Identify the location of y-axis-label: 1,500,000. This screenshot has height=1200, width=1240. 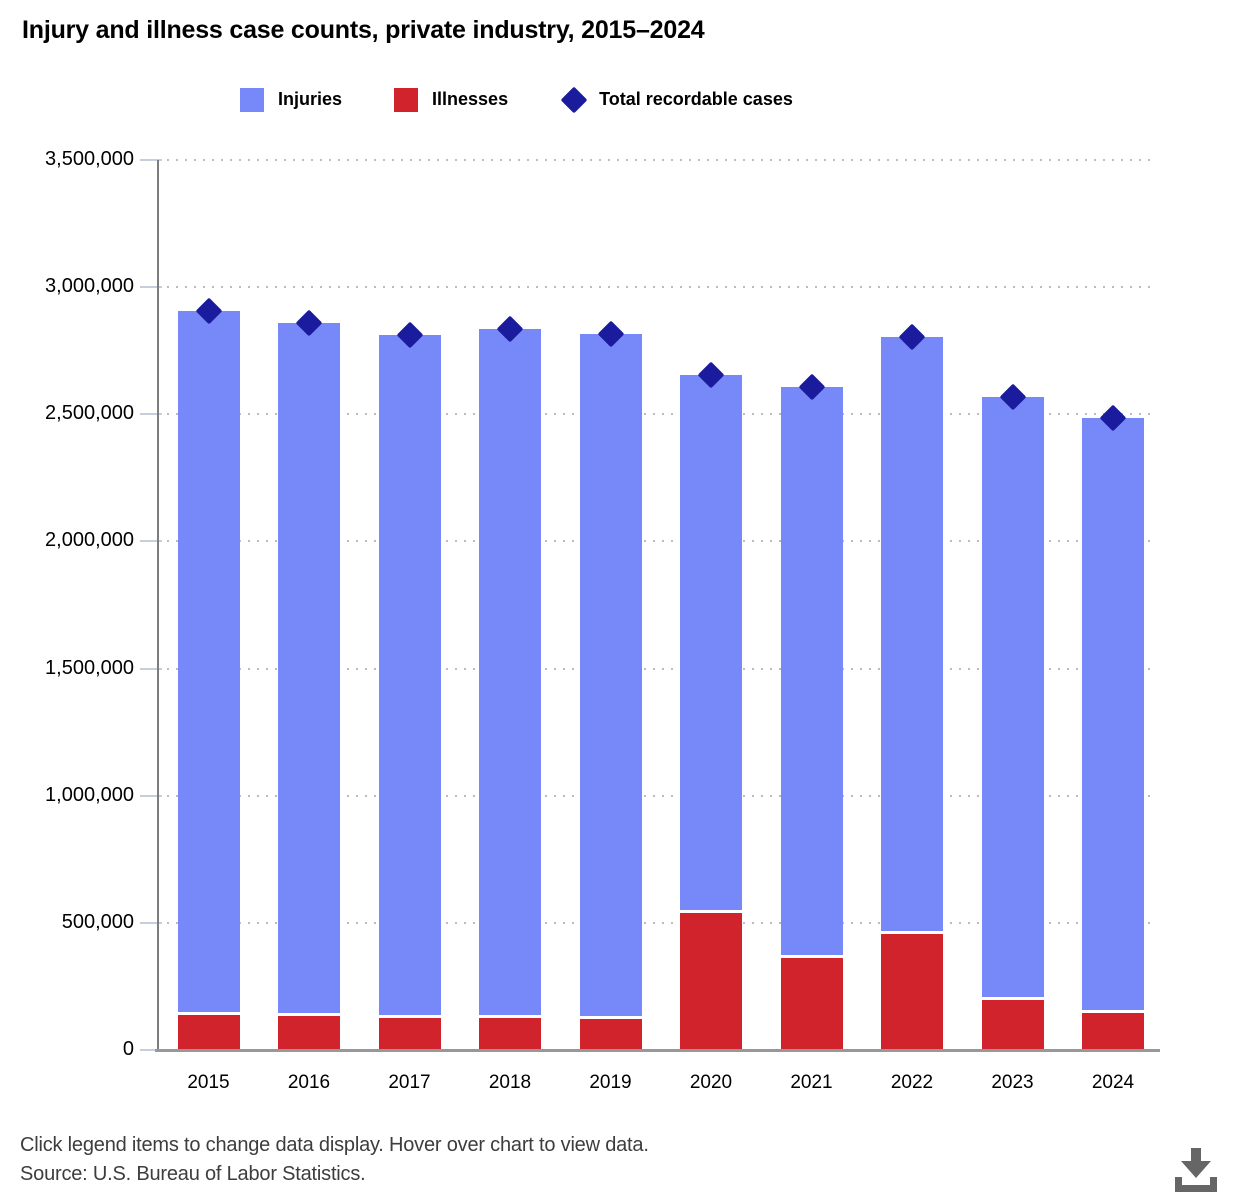
(89, 667).